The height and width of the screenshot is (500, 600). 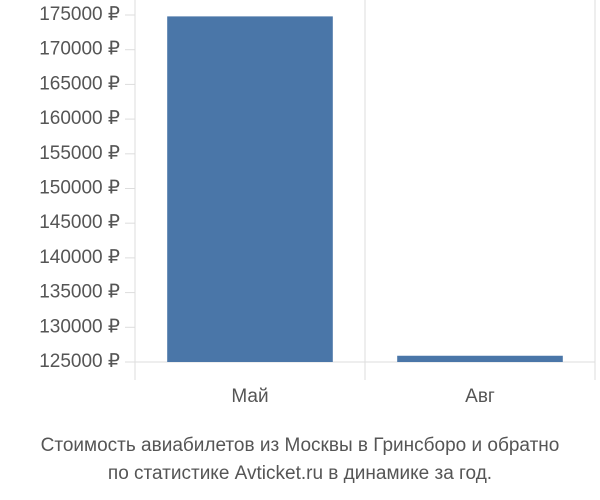 I want to click on x-tick-label: Авг, so click(x=480, y=396).